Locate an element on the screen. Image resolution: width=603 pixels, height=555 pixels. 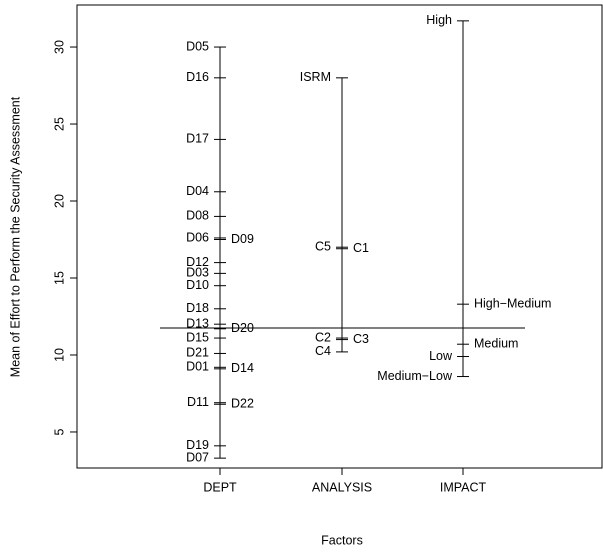
level-label: Medium is located at coordinates (496, 344).